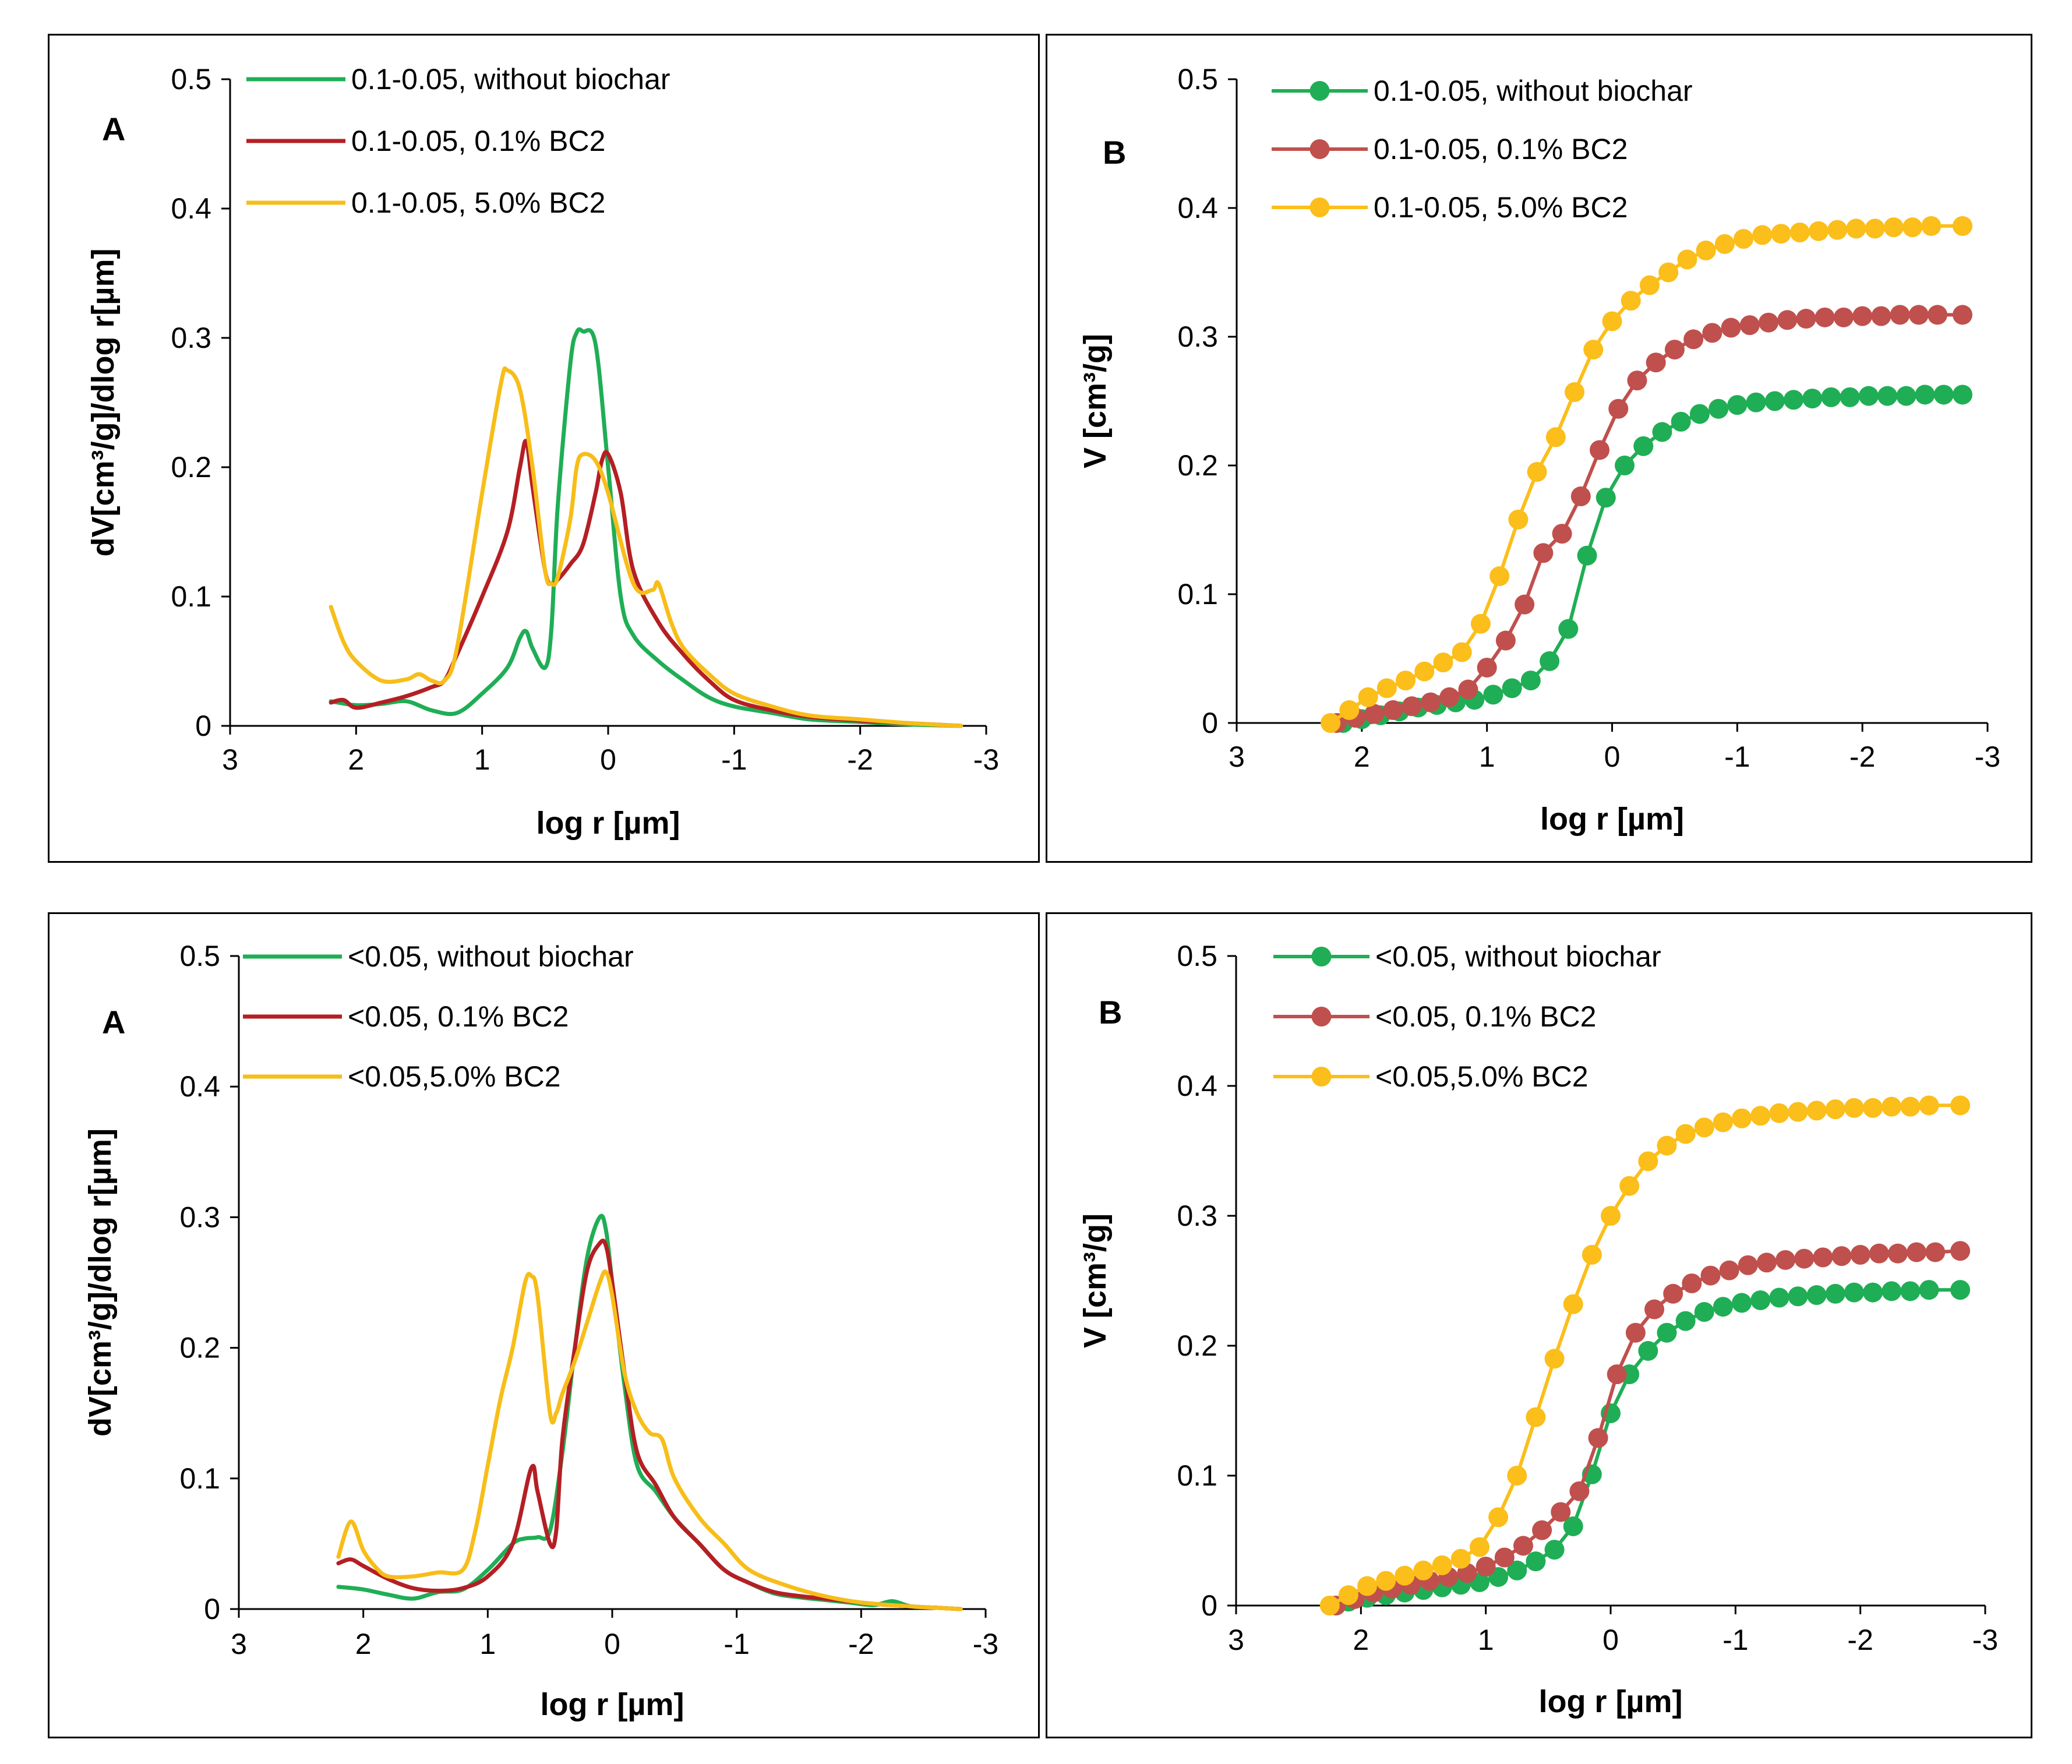 The height and width of the screenshot is (1764, 2072). Describe the element at coordinates (1613, 756) in the screenshot. I see `x-tick-label: 0` at that location.